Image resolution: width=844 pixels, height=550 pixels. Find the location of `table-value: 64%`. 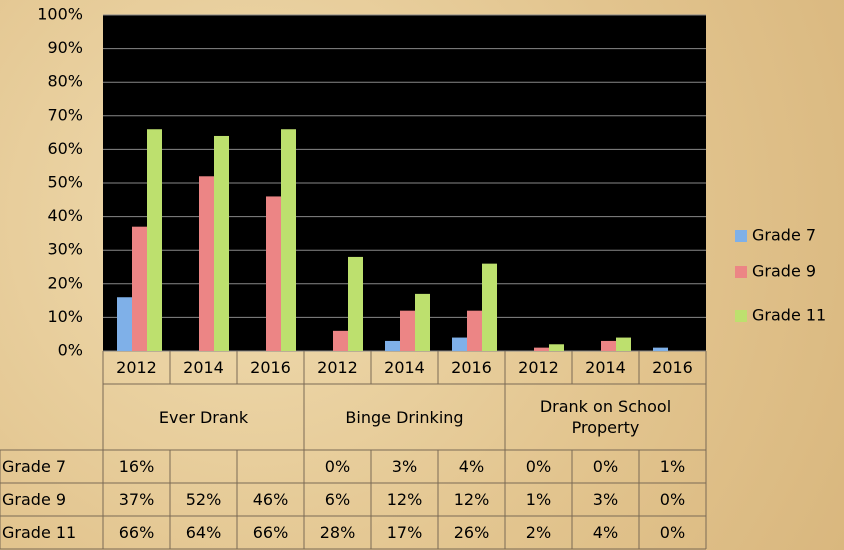

table-value: 64% is located at coordinates (203, 532).